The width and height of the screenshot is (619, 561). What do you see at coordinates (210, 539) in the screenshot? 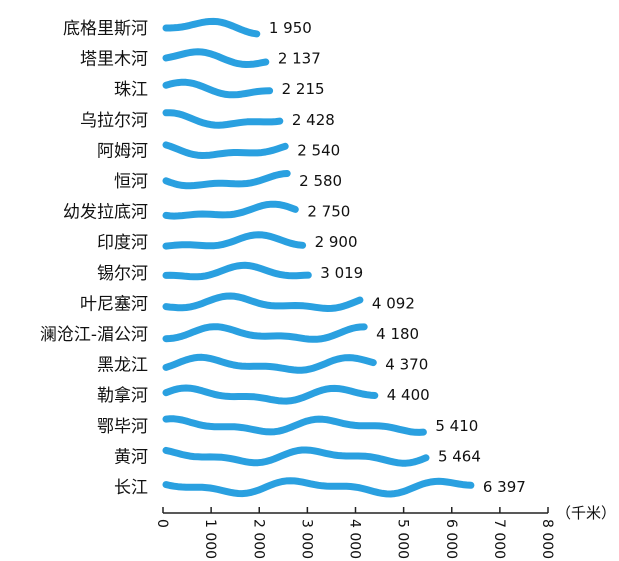
I see `x-tick-label: 1 000` at bounding box center [210, 539].